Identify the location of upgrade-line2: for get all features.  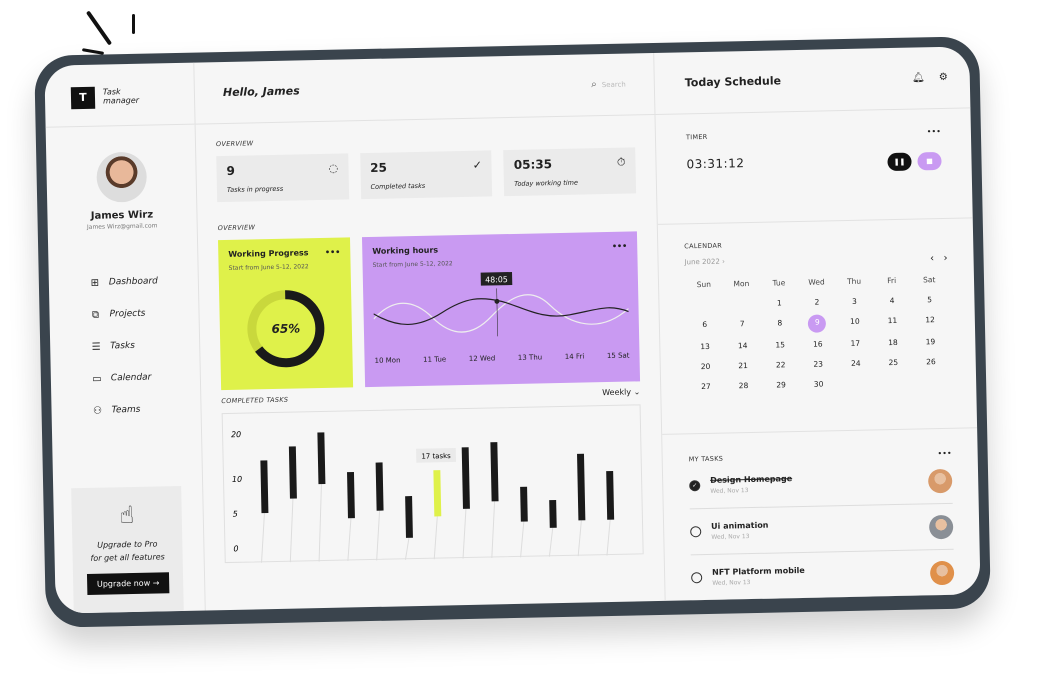
(127, 557).